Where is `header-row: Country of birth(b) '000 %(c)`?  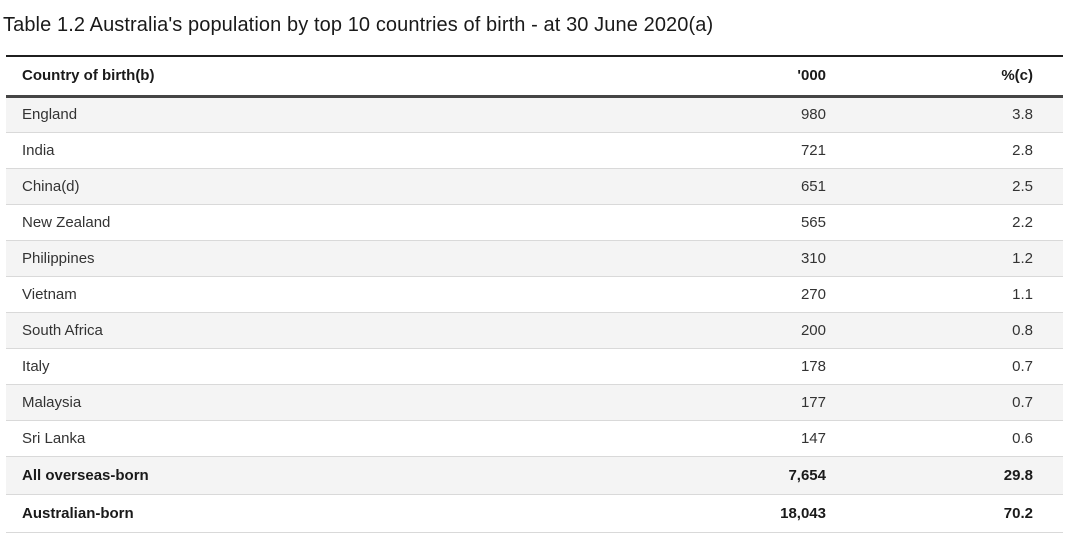
header-row: Country of birth(b) '000 %(c) is located at coordinates (534, 76).